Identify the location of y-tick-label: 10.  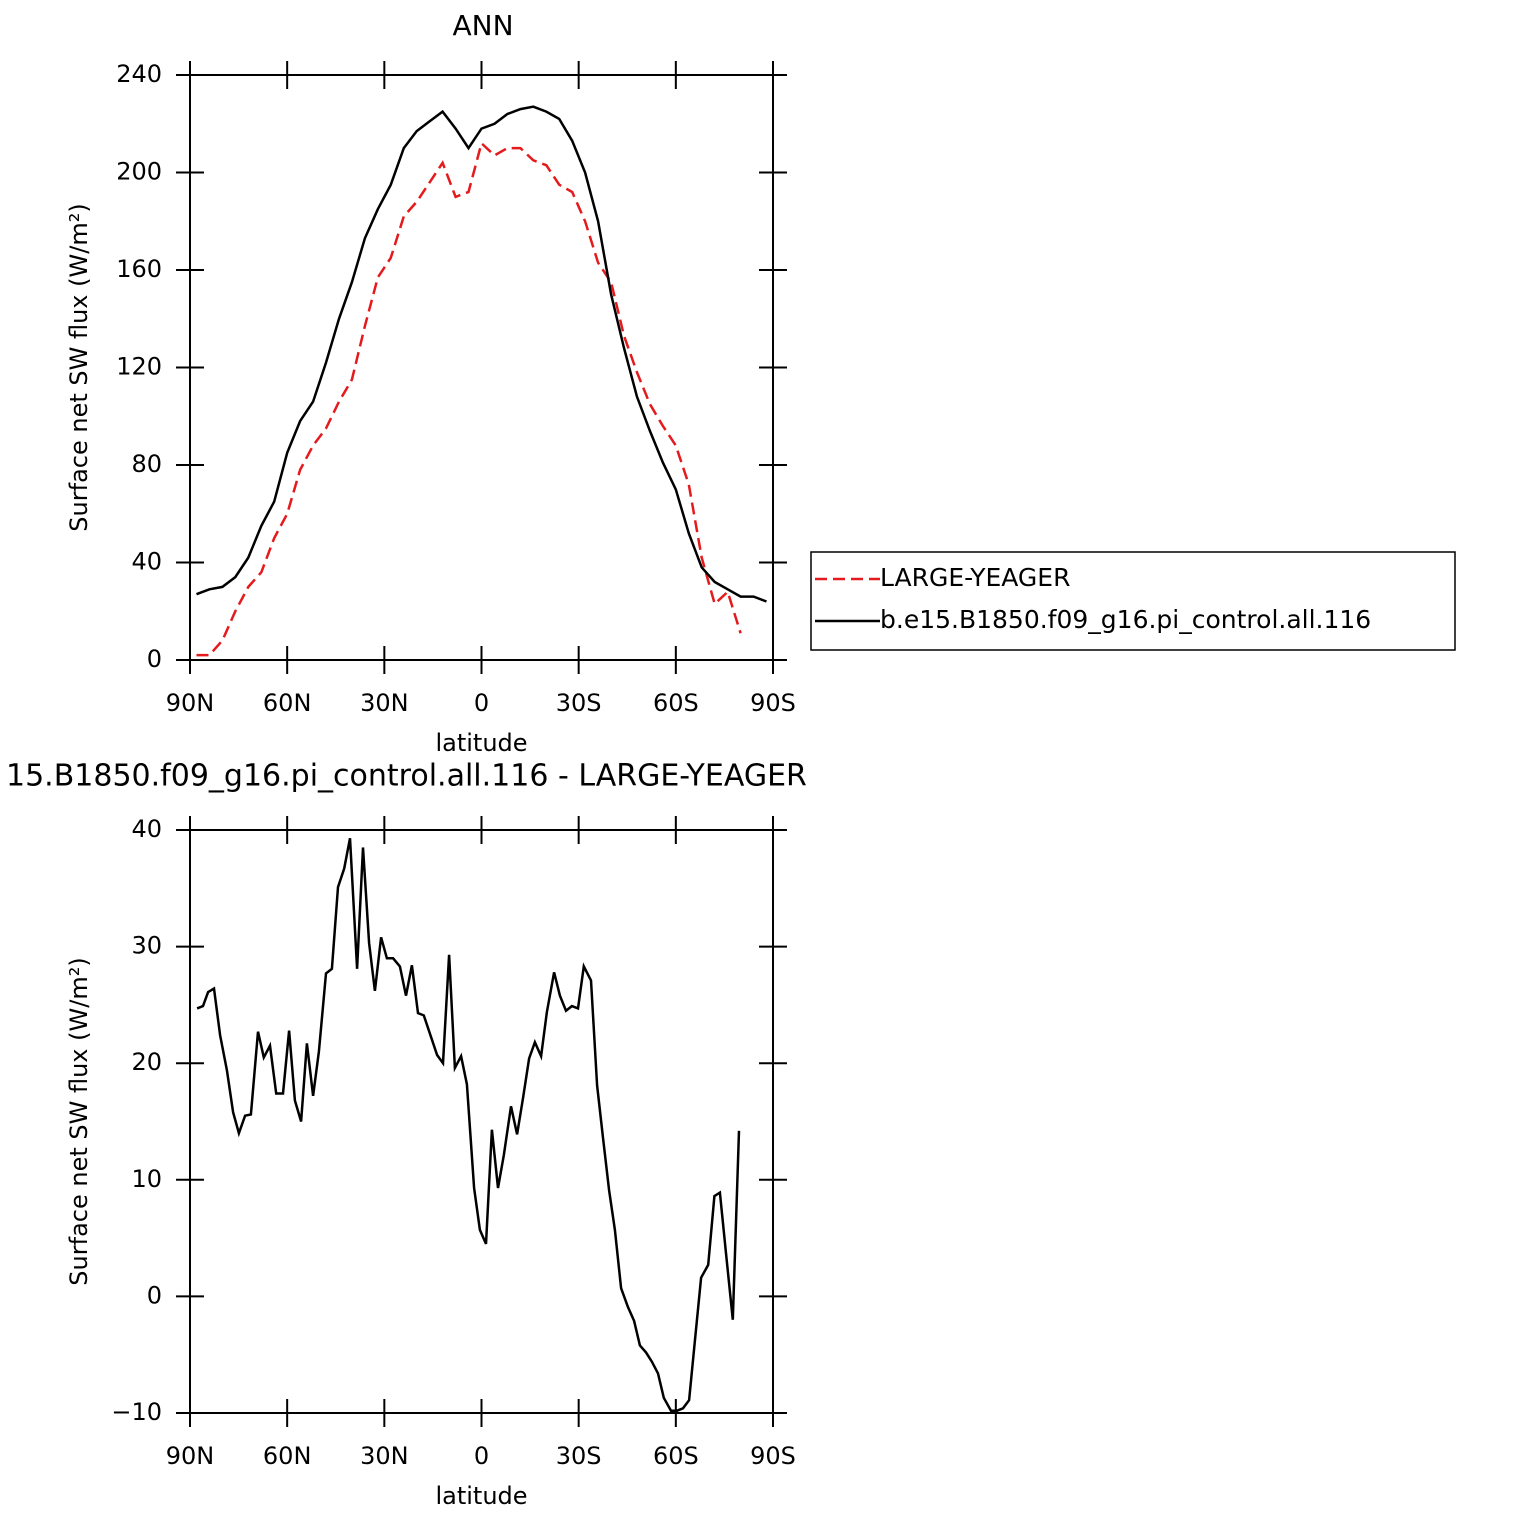
(146, 1179).